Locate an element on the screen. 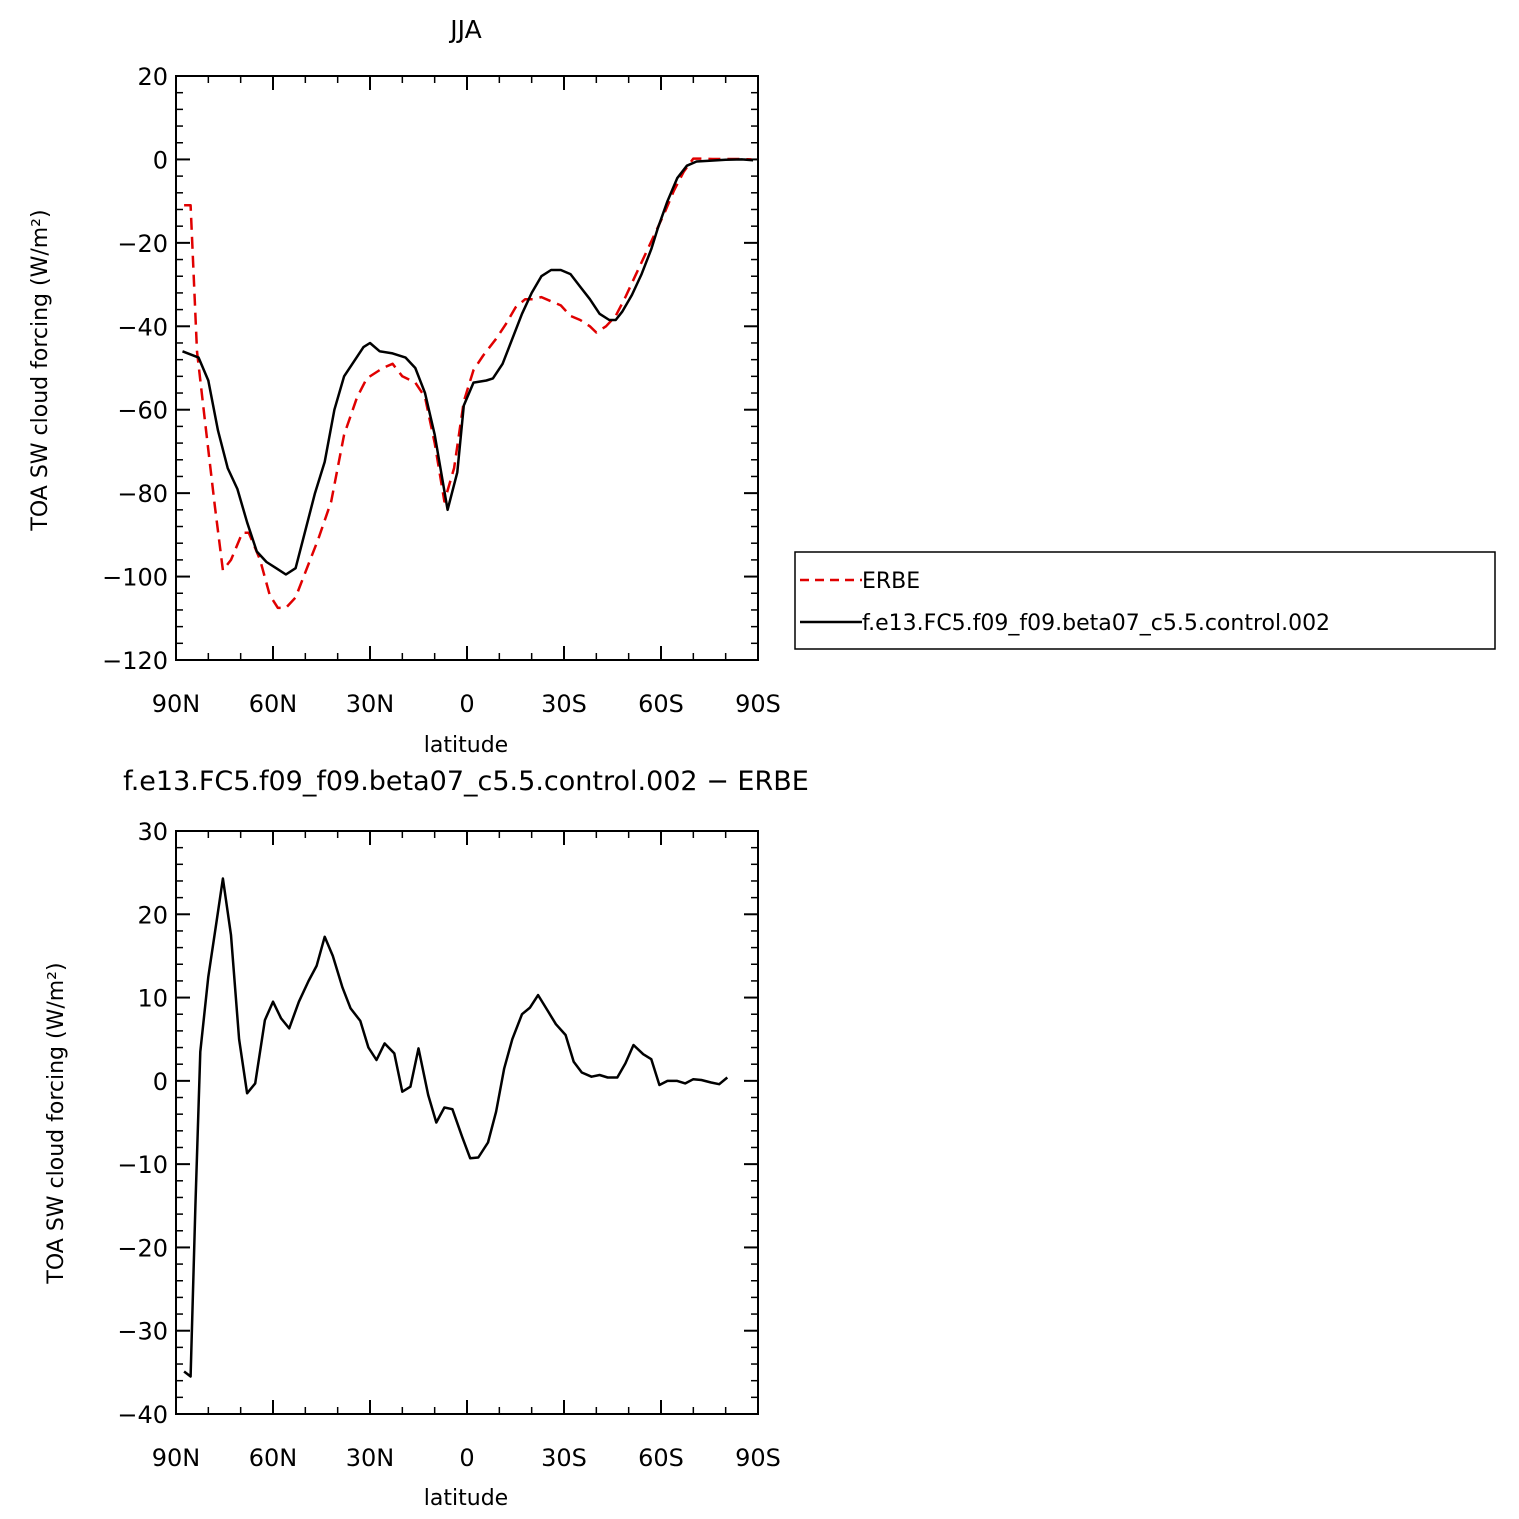 The height and width of the screenshot is (1519, 1519). bottom-xtick-label: 90S is located at coordinates (758, 1458).